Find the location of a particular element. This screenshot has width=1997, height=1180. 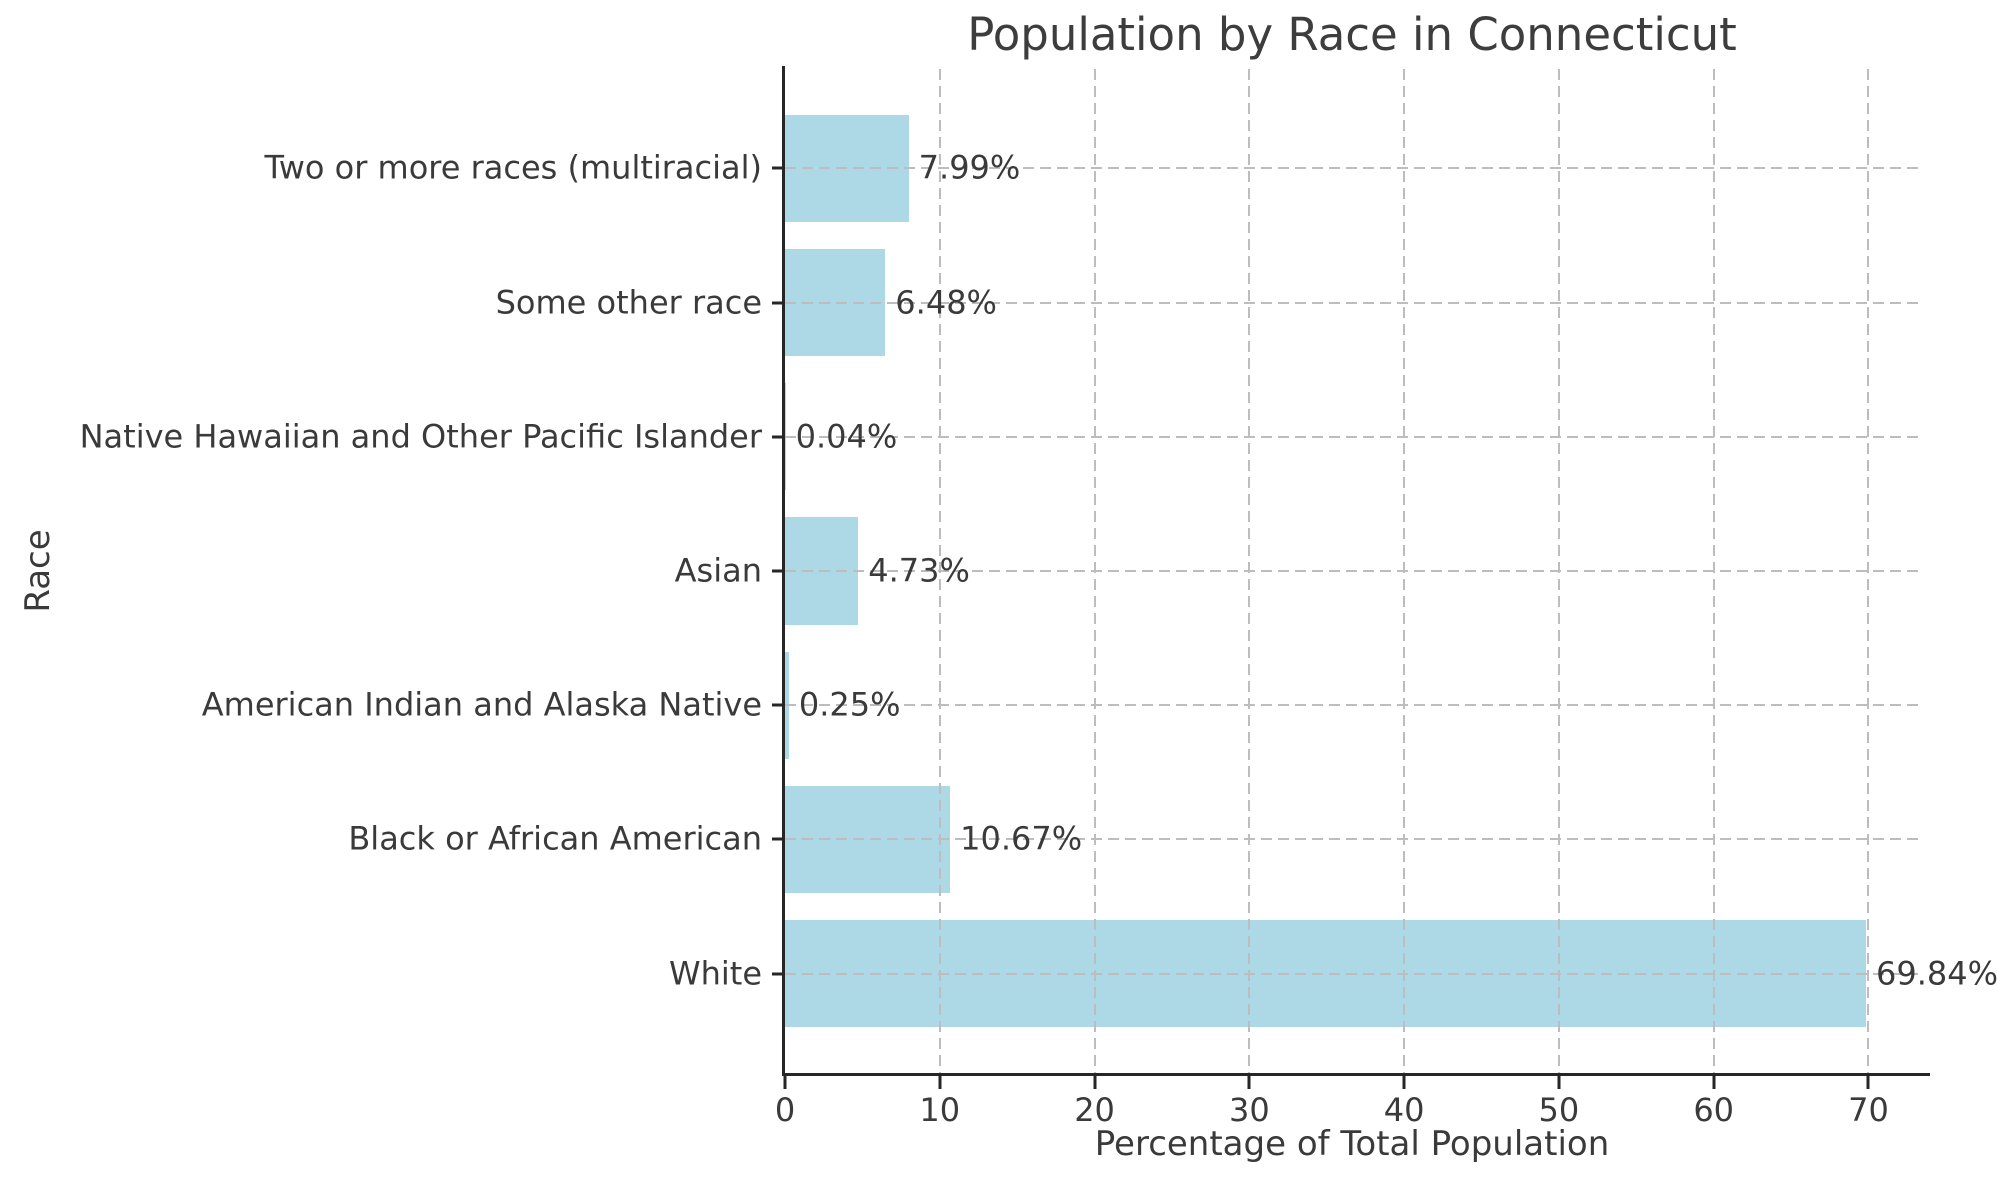

x-axis-tick-label: 20 is located at coordinates (1094, 1110).